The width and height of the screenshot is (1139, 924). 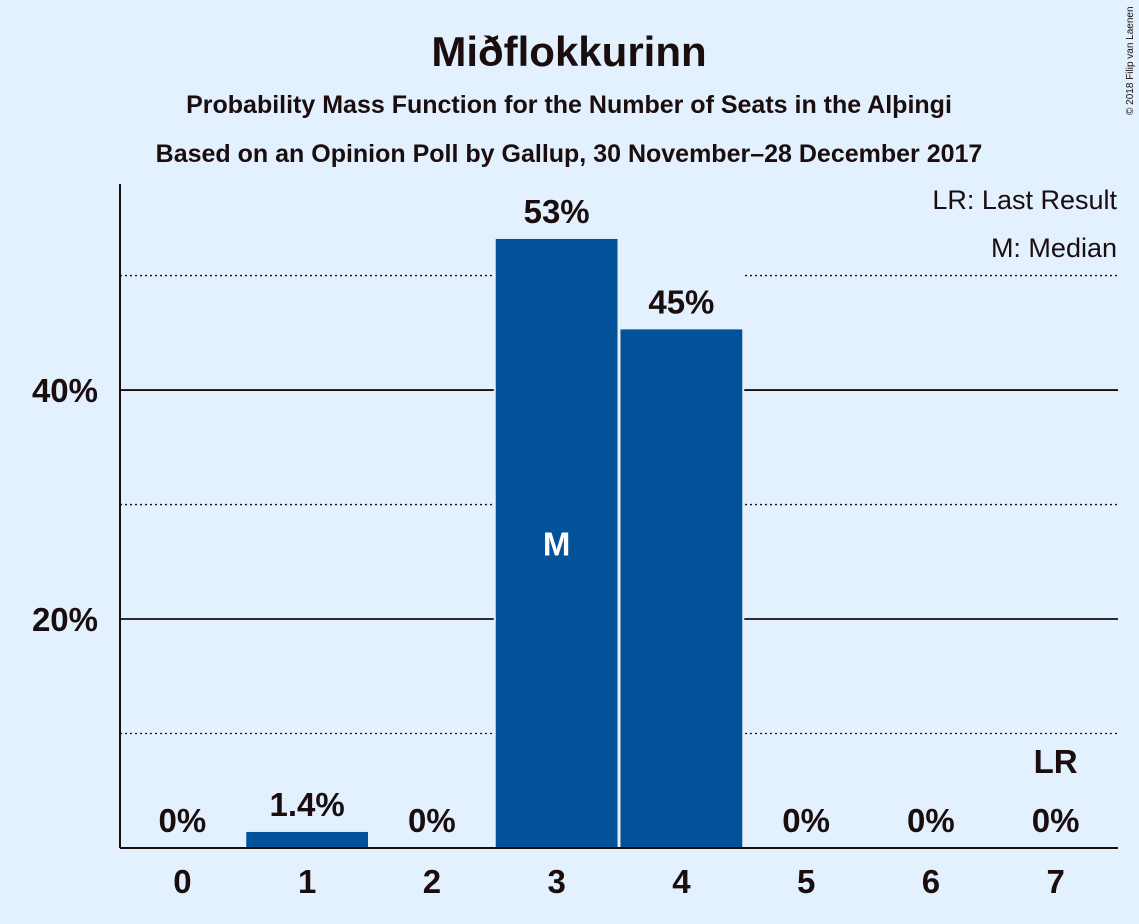 I want to click on x-tick-label: 7, so click(x=1055, y=881).